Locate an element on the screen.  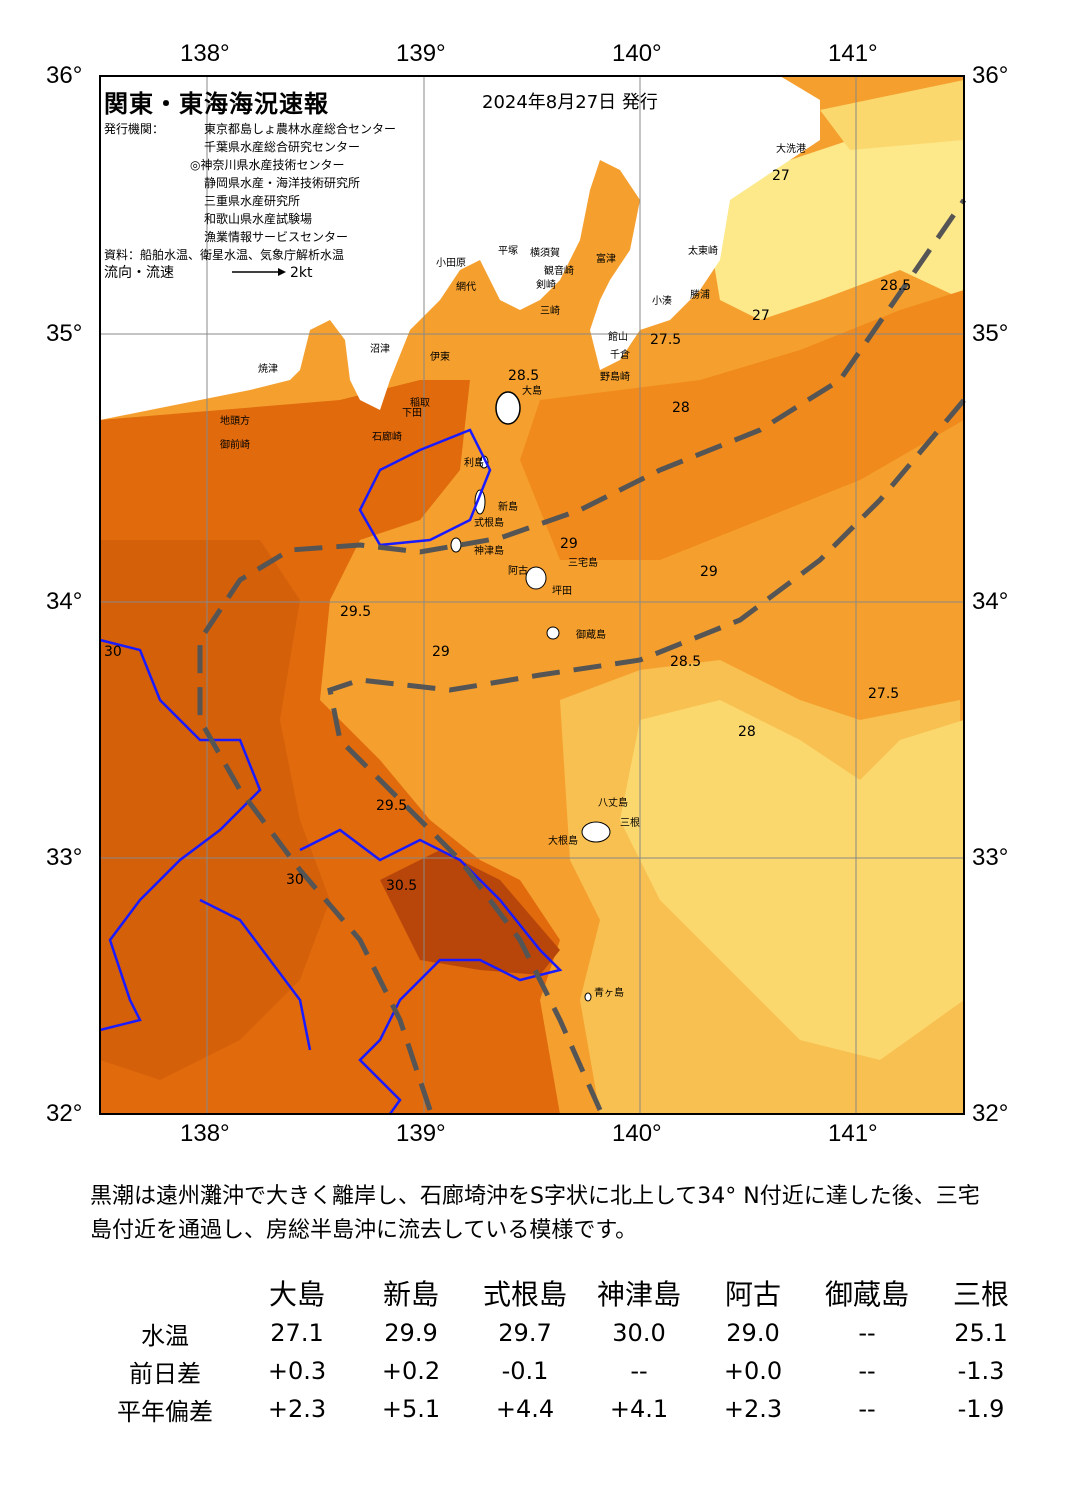
place-label: 三宅島 is located at coordinates (583, 562).